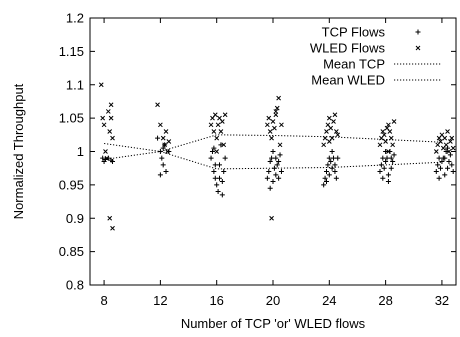  I want to click on legend-label: Mean TCP, so click(354, 64).